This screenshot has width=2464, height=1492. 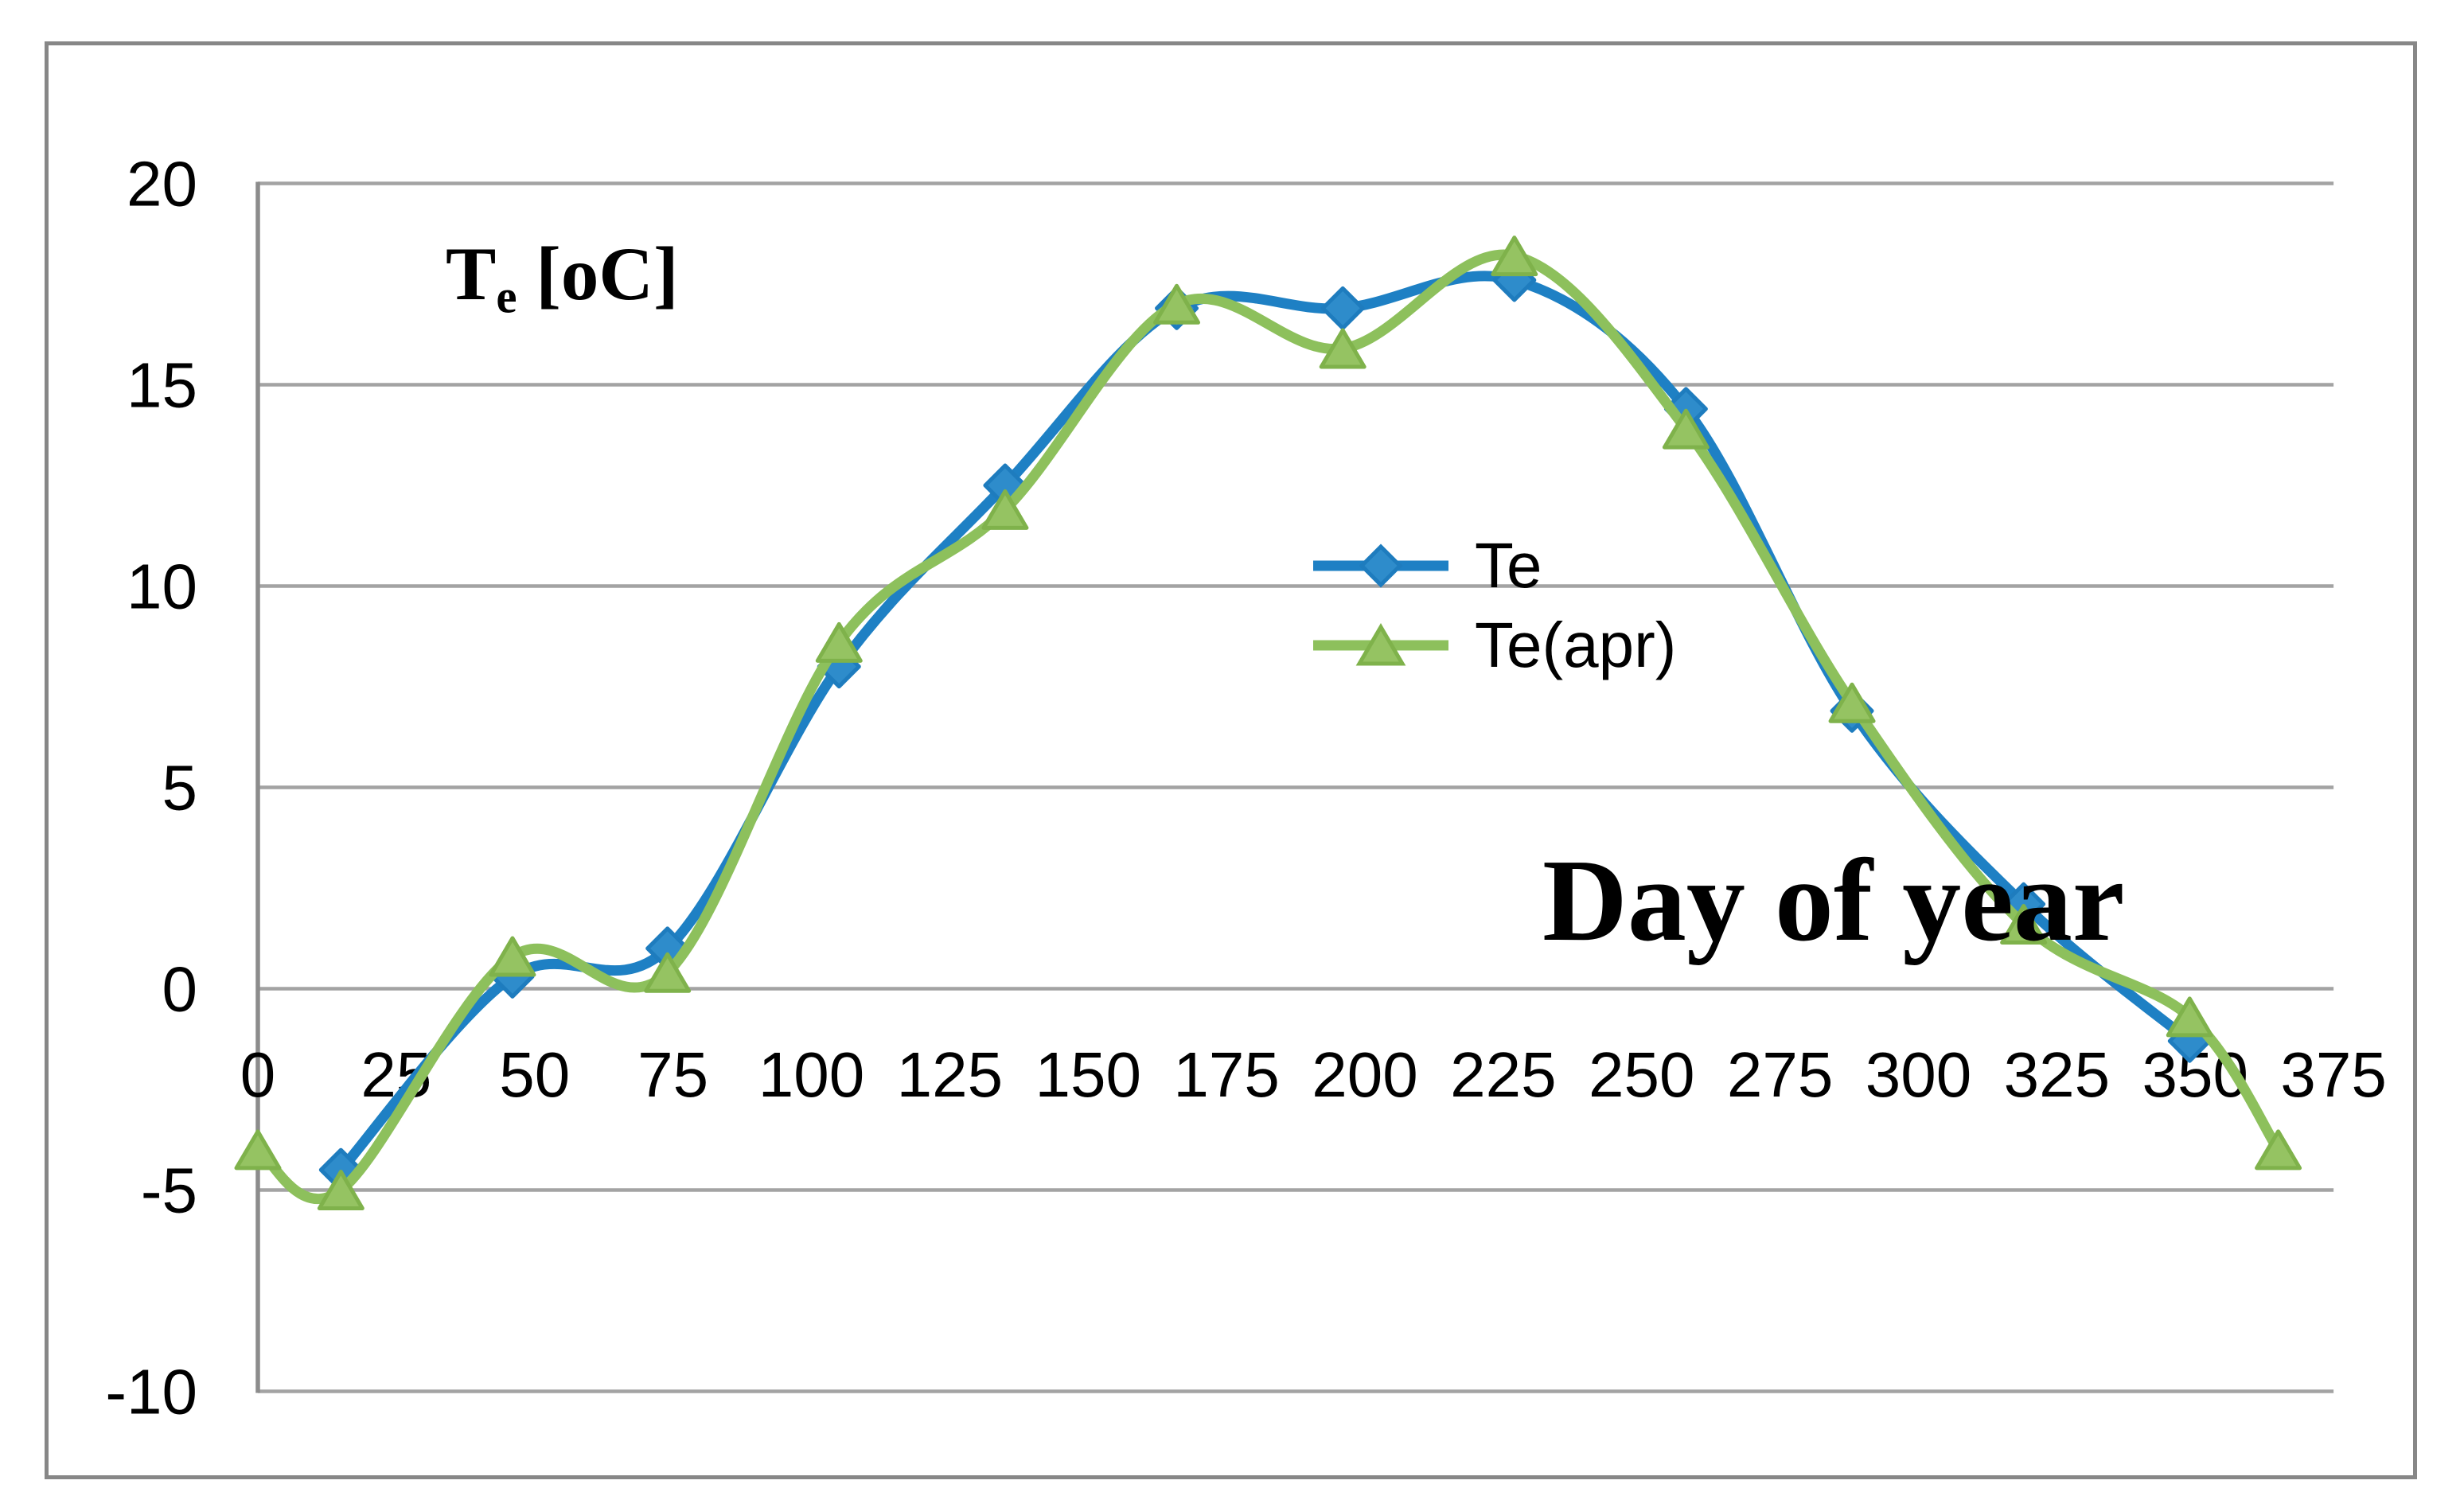 What do you see at coordinates (672, 1074) in the screenshot?
I see `x-tick-label-75: 75` at bounding box center [672, 1074].